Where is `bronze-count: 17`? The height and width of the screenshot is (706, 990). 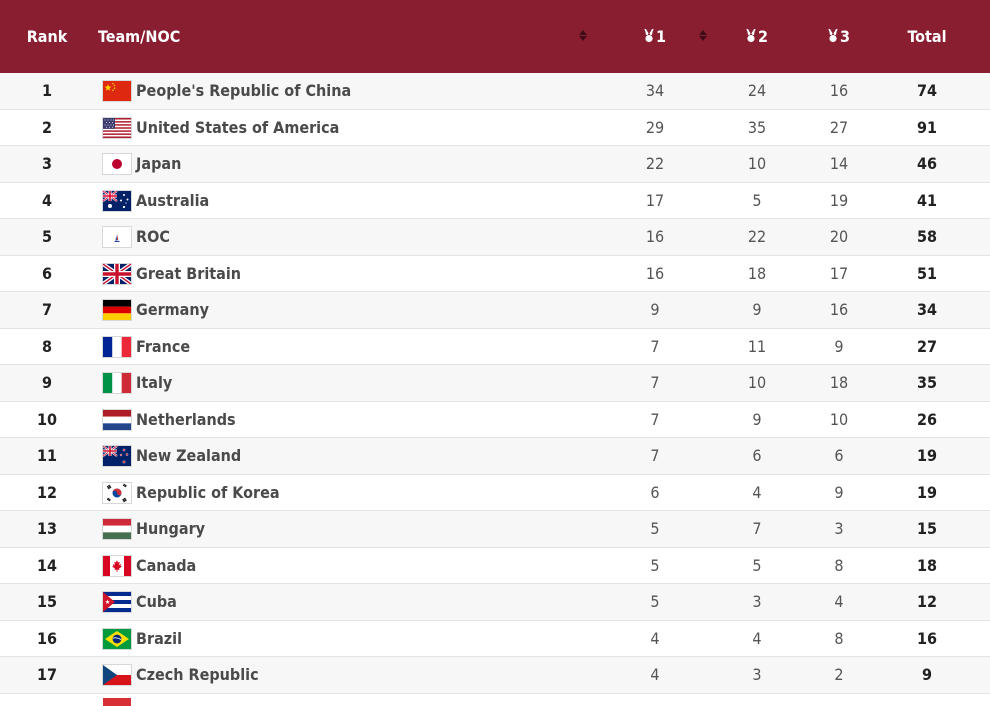
bronze-count: 17 is located at coordinates (839, 273).